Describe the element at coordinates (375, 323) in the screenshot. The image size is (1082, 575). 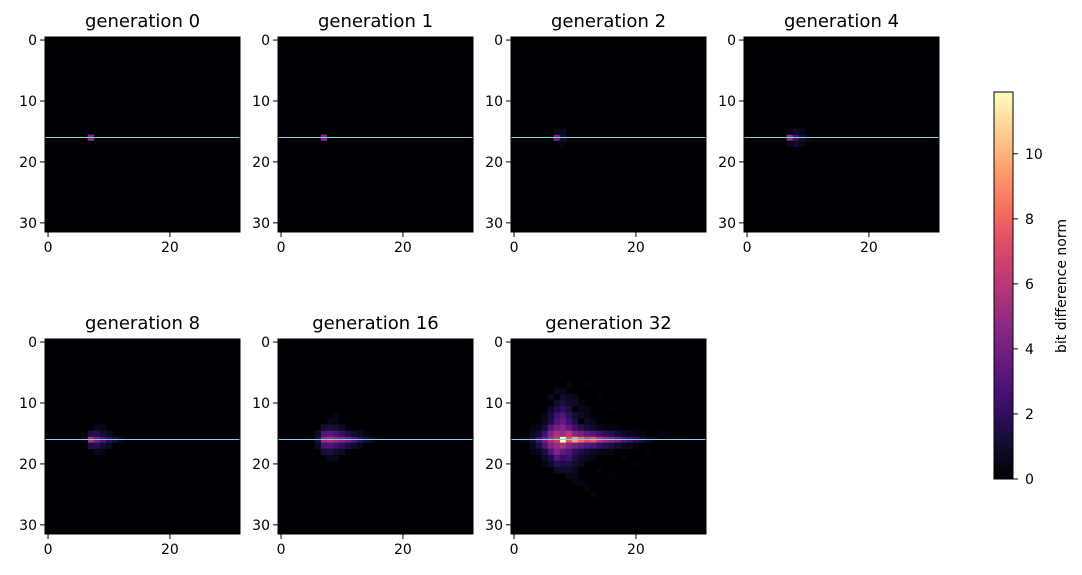
I see `panel-title: generation 16` at that location.